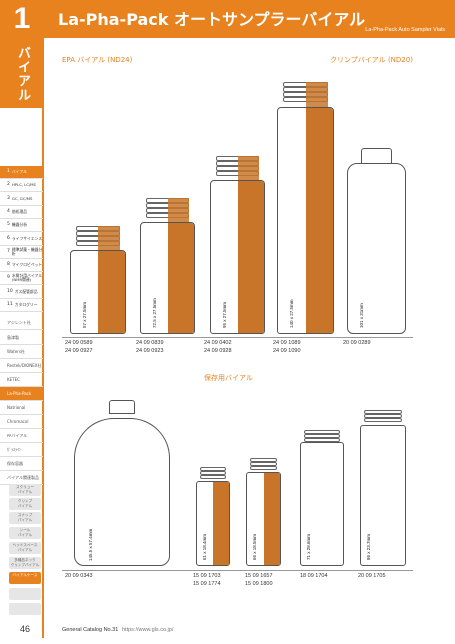  What do you see at coordinates (228, 378) in the screenshot?
I see `section-storage-label: 保存用バイアル` at bounding box center [228, 378].